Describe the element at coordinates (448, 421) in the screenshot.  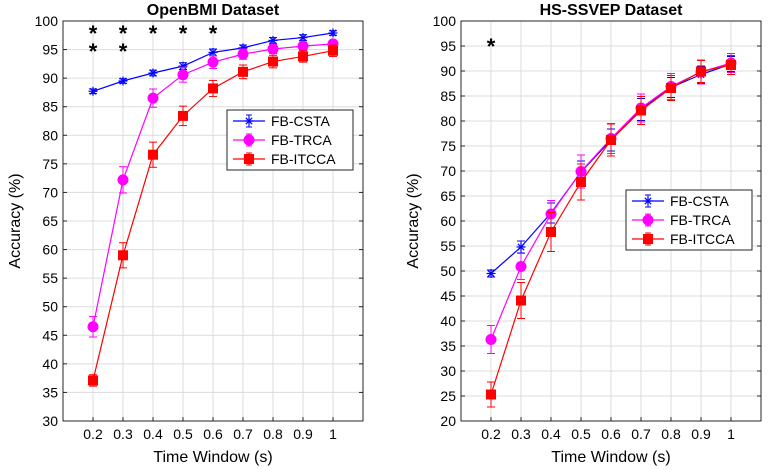
I see `y-tick-label: 20` at that location.